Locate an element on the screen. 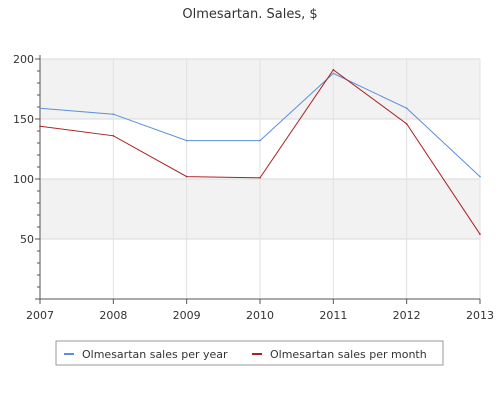 The image size is (500, 404). y-tick-label: 50 is located at coordinates (27, 239).